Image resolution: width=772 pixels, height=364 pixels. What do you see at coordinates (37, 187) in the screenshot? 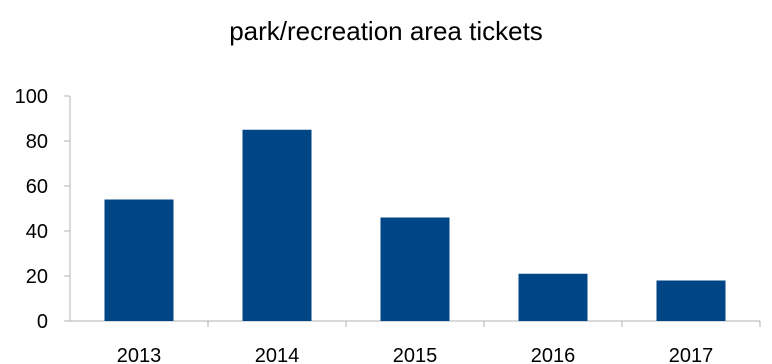
I see `y-tick-label: 60` at bounding box center [37, 187].